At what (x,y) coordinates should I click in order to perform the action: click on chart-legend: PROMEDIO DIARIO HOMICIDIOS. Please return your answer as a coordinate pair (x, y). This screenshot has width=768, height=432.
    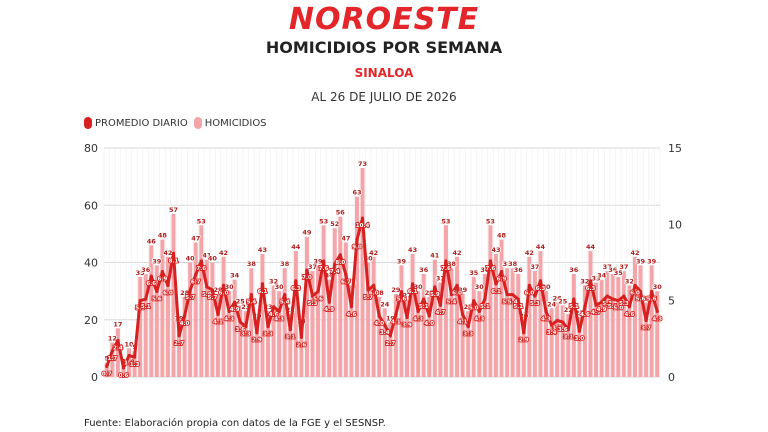
    Looking at the image, I should click on (175, 123).